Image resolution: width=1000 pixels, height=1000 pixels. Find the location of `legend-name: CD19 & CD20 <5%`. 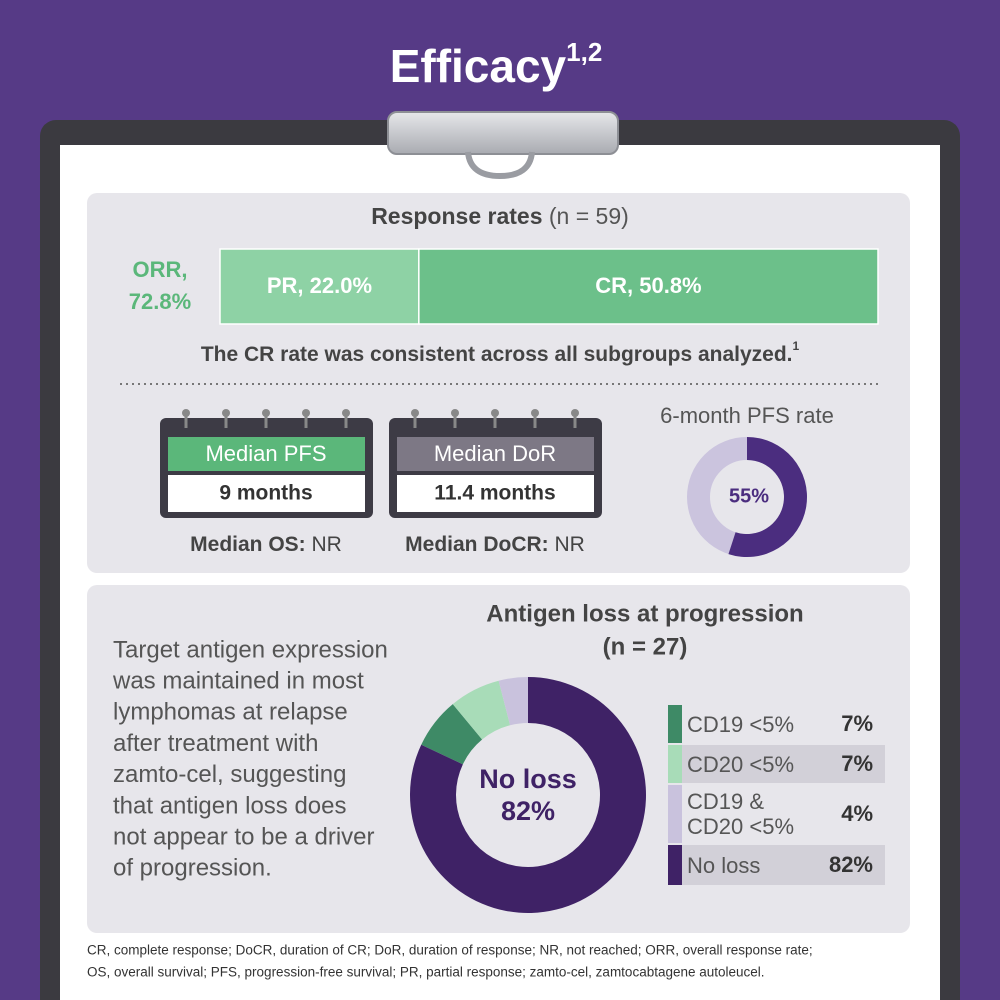

legend-name: CD19 & CD20 <5% is located at coordinates (741, 814).